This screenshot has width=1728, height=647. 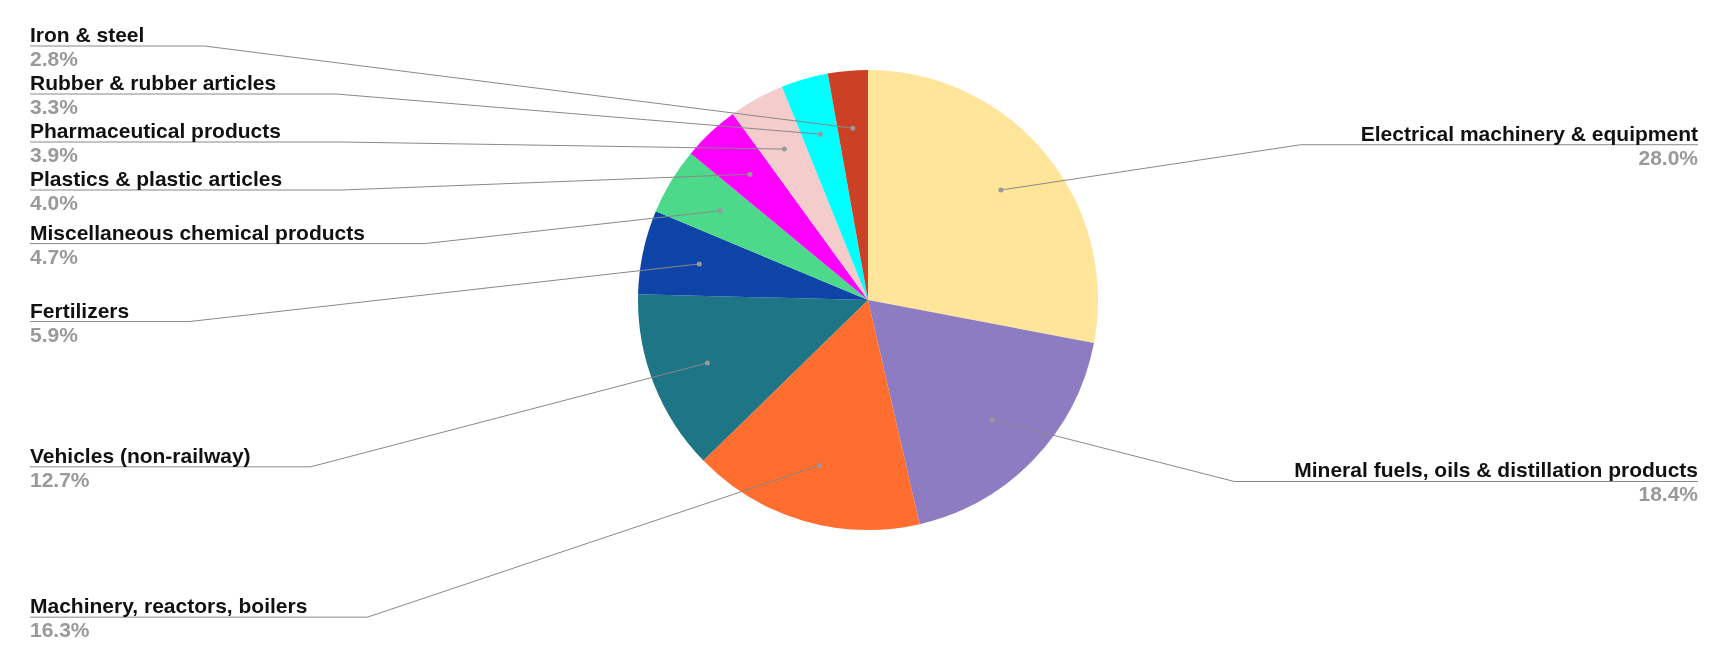 What do you see at coordinates (197, 232) in the screenshot?
I see `slice-label: Miscellaneous chemical products` at bounding box center [197, 232].